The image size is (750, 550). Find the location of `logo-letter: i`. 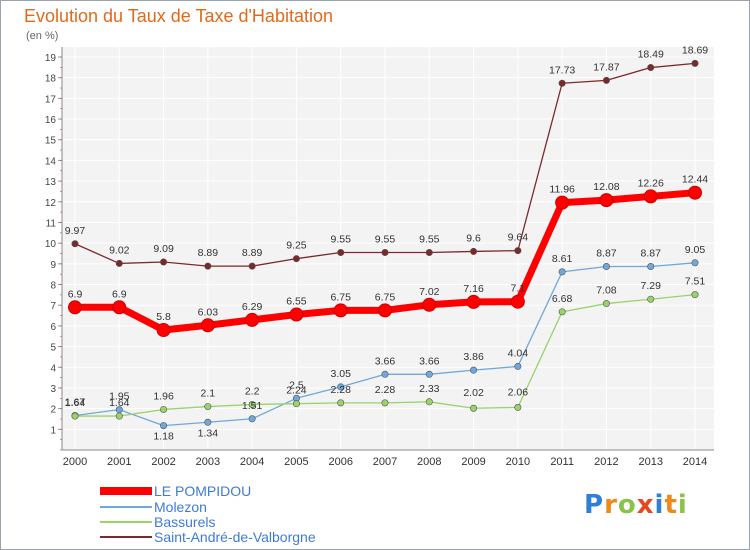

logo-letter: i is located at coordinates (659, 505).